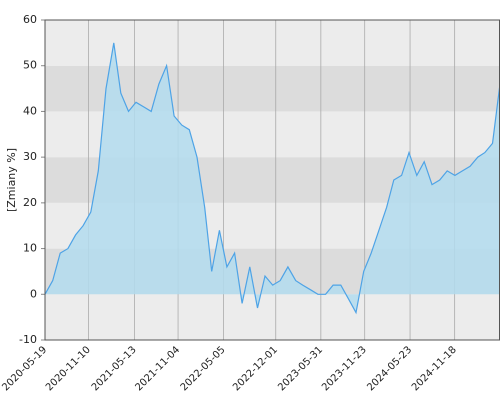 This screenshot has height=400, width=500. Describe the element at coordinates (68, 368) in the screenshot. I see `x-tick-label: 2020-11-10` at that location.